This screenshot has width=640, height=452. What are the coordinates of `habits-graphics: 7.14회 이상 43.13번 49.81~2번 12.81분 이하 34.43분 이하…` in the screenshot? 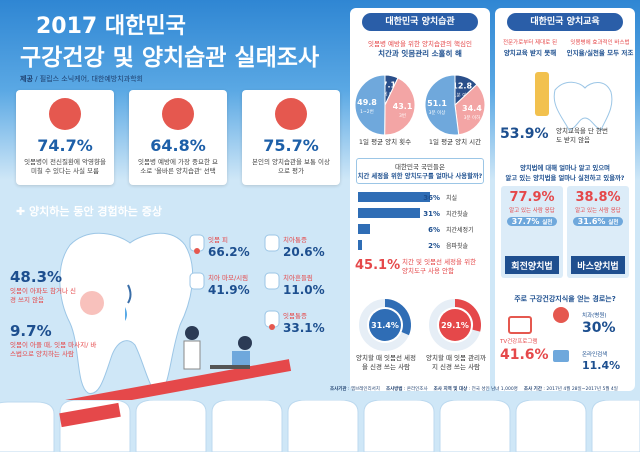 It's located at (420, 212).